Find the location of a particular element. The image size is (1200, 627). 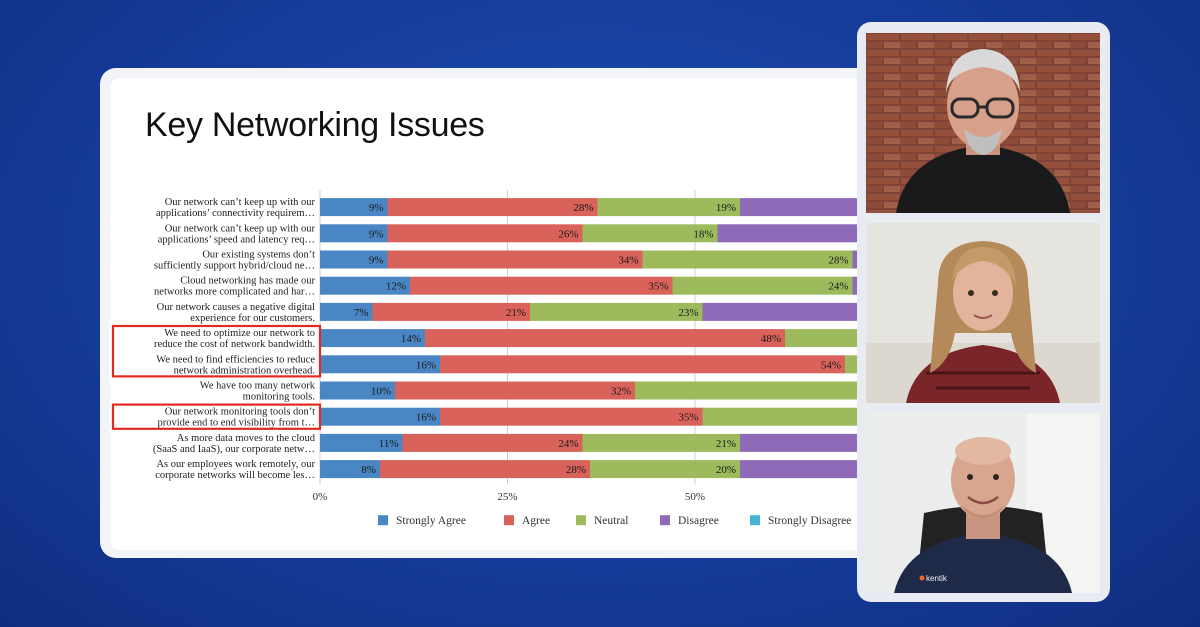

bar-data-label: 20% is located at coordinates (726, 470).